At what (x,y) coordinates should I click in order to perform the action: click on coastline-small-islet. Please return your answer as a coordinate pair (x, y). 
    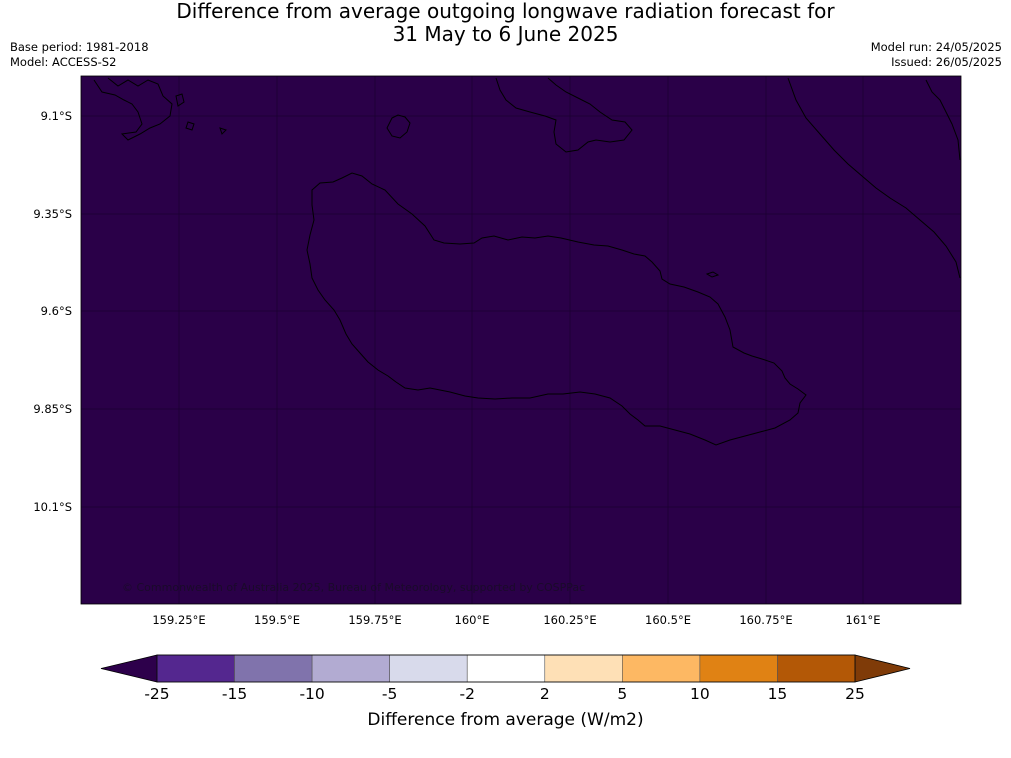
    Looking at the image, I should click on (712, 274).